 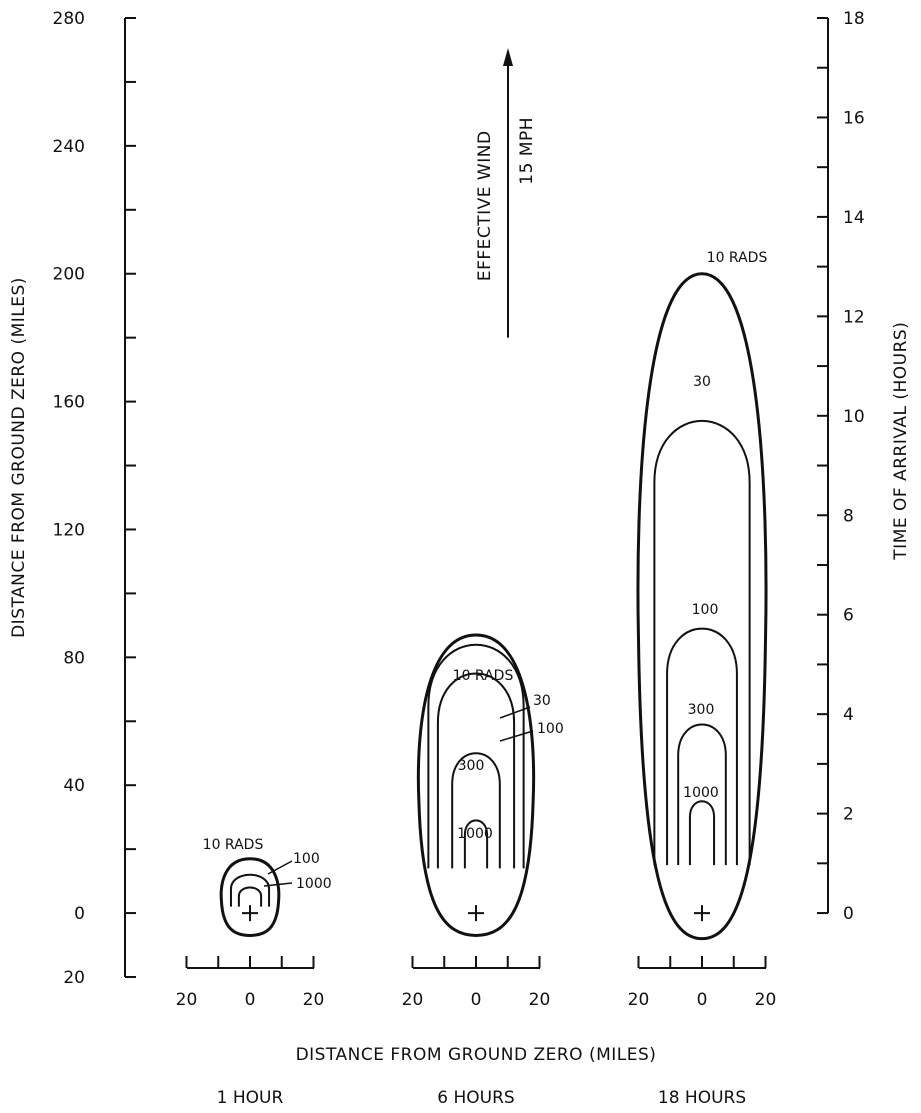 What do you see at coordinates (74, 786) in the screenshot?
I see `left-y-tick-label: 40` at bounding box center [74, 786].